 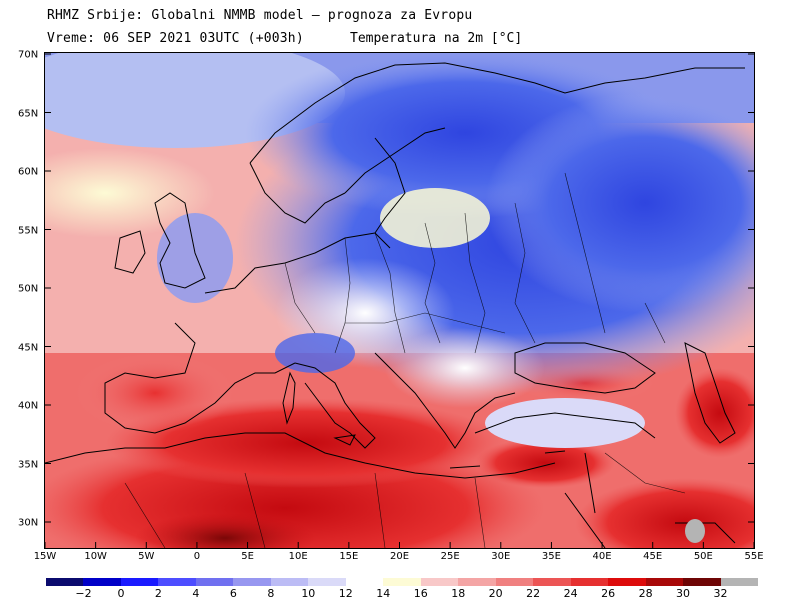 I want to click on latitude-label: 30N, so click(x=28, y=523).